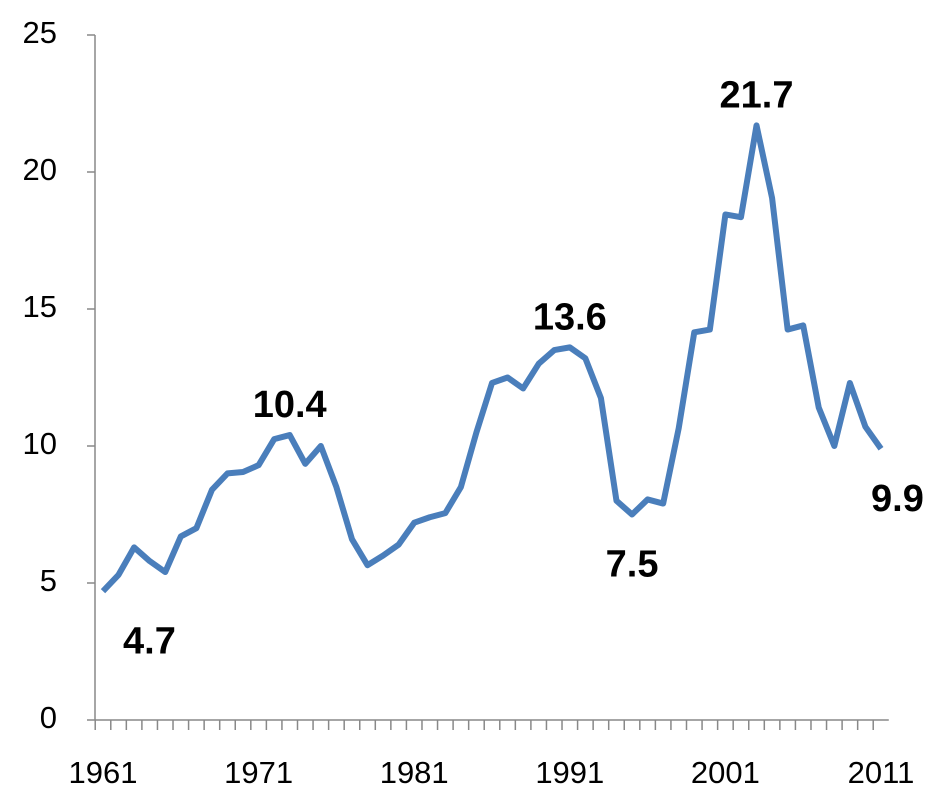  I want to click on y-tick-label: 0, so click(48, 717).